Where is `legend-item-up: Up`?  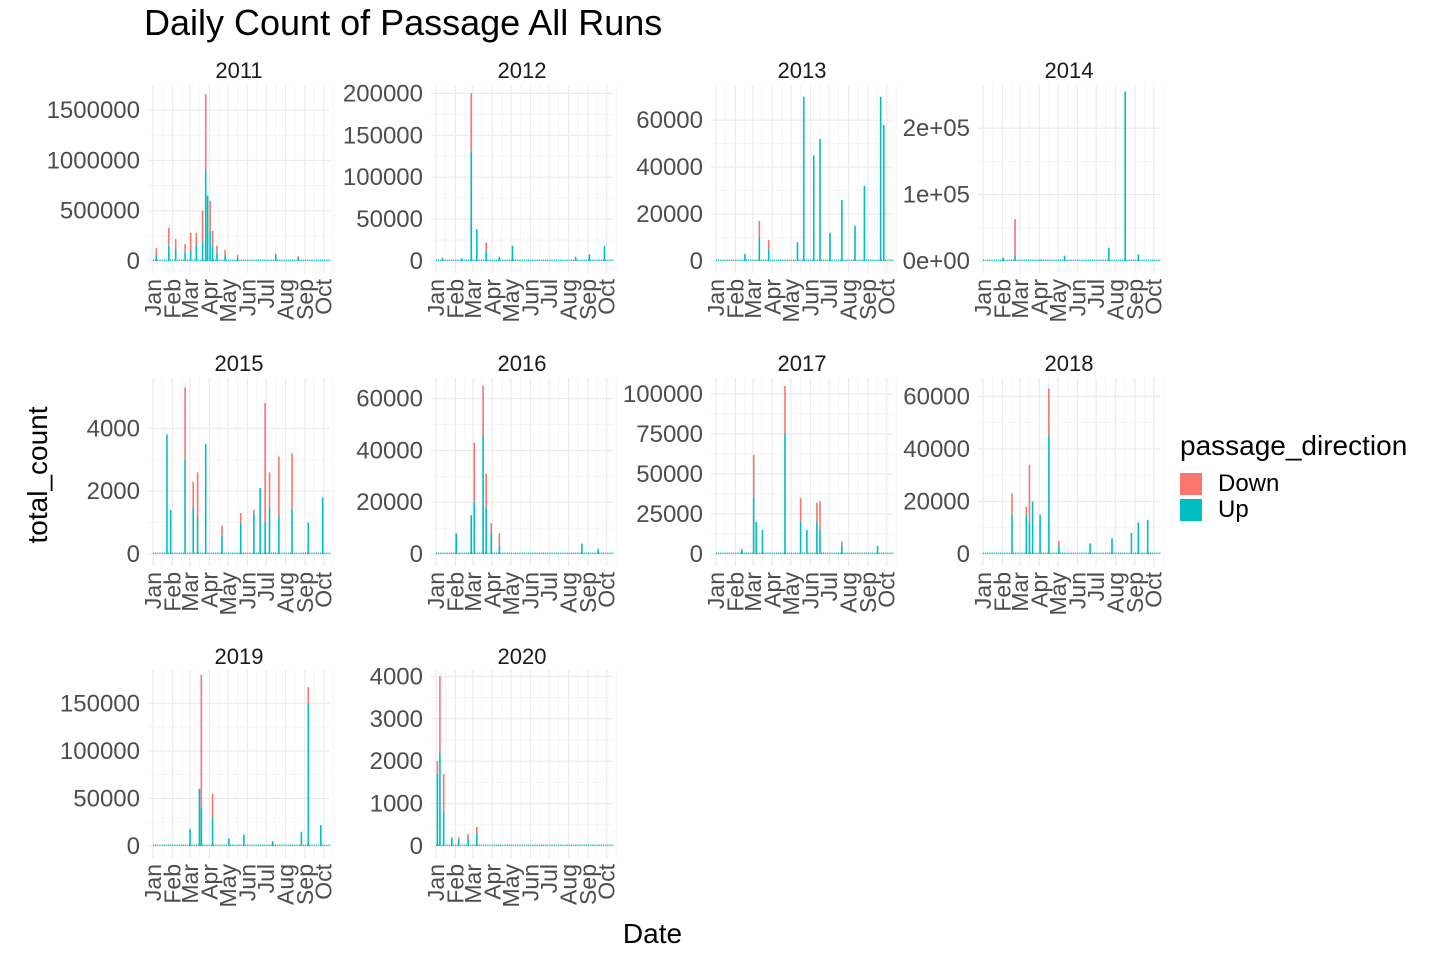
legend-item-up: Up is located at coordinates (1293, 509).